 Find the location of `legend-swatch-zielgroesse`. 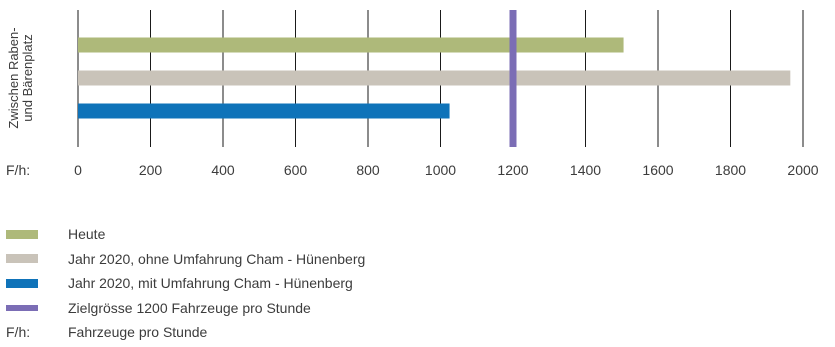

legend-swatch-zielgroesse is located at coordinates (22, 307).